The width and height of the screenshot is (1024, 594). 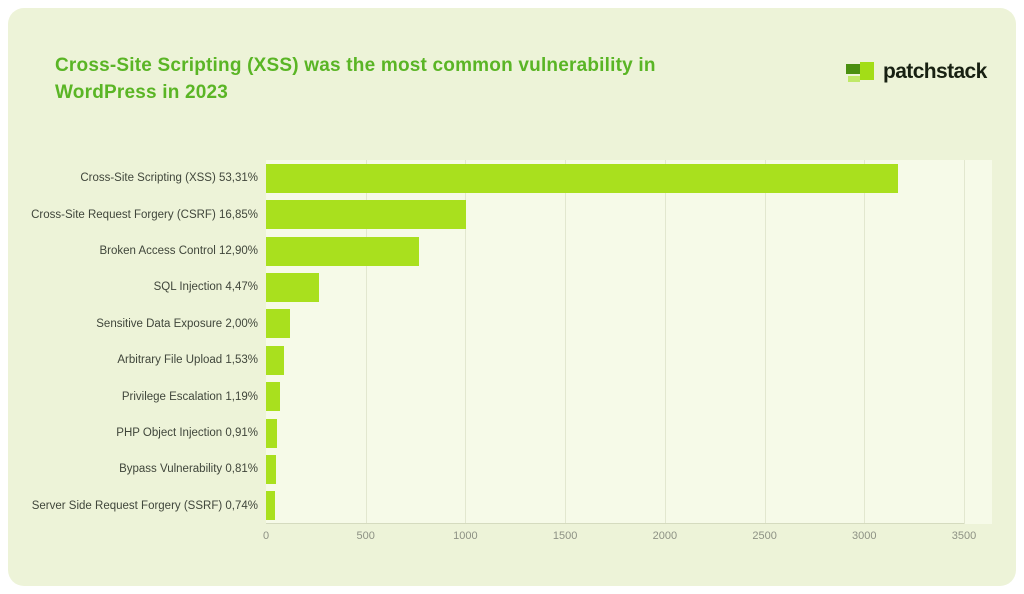 I want to click on x-tick-label: 3500, so click(x=964, y=536).